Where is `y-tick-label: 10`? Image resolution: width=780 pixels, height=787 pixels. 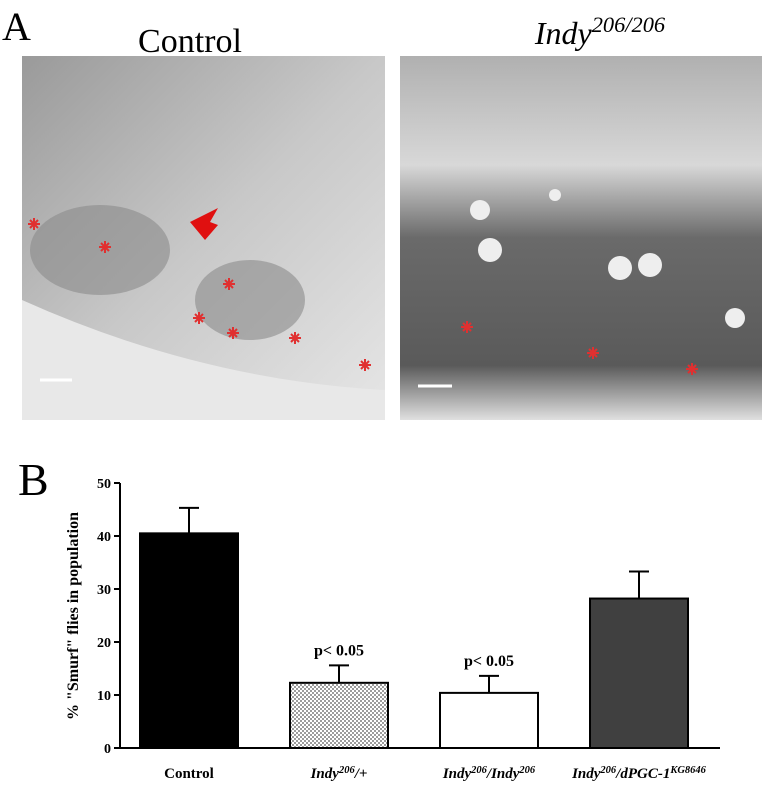 y-tick-label: 10 is located at coordinates (104, 696).